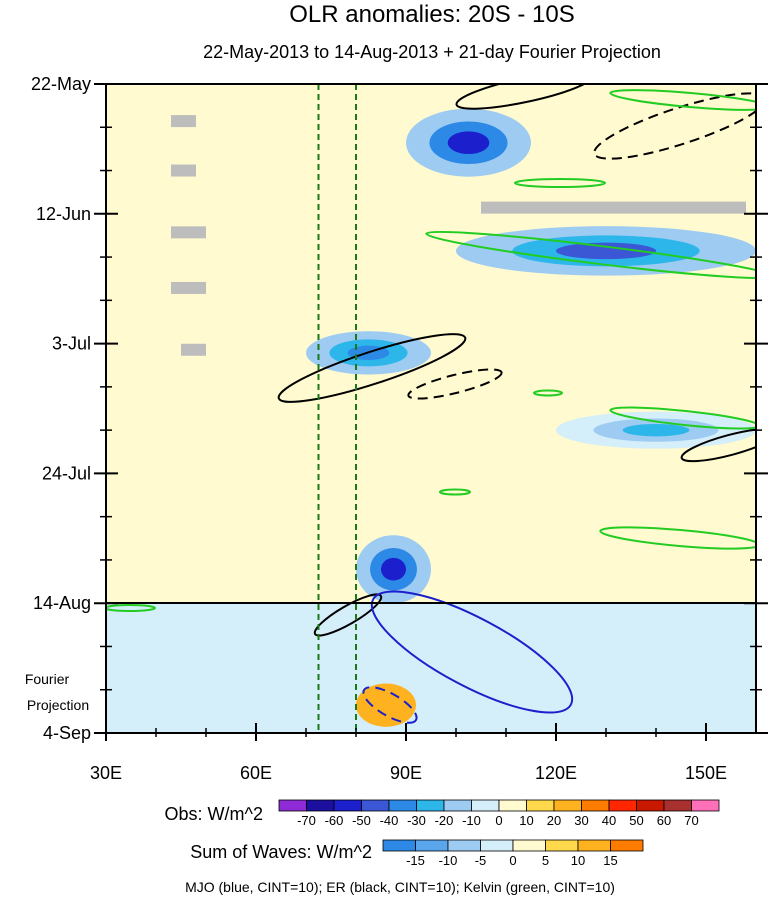 The height and width of the screenshot is (899, 774). Describe the element at coordinates (67, 733) in the screenshot. I see `y-tick-label: 4-Sep` at that location.